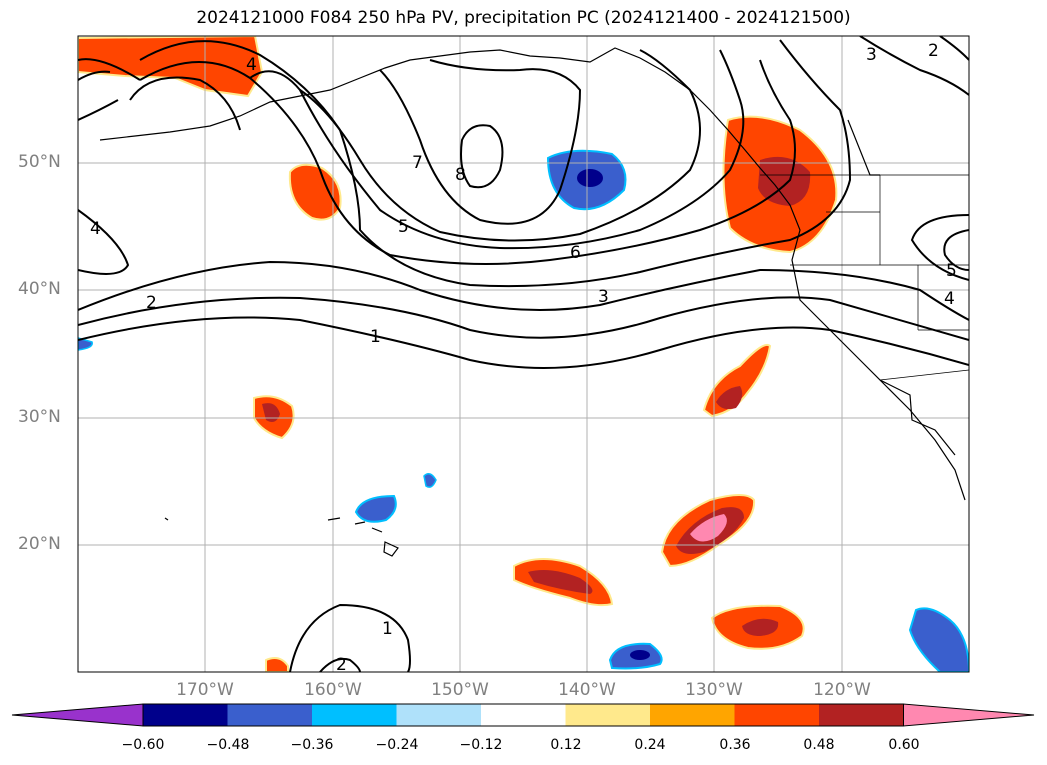  Describe the element at coordinates (417, 163) in the screenshot. I see `contour-label: 7` at that location.